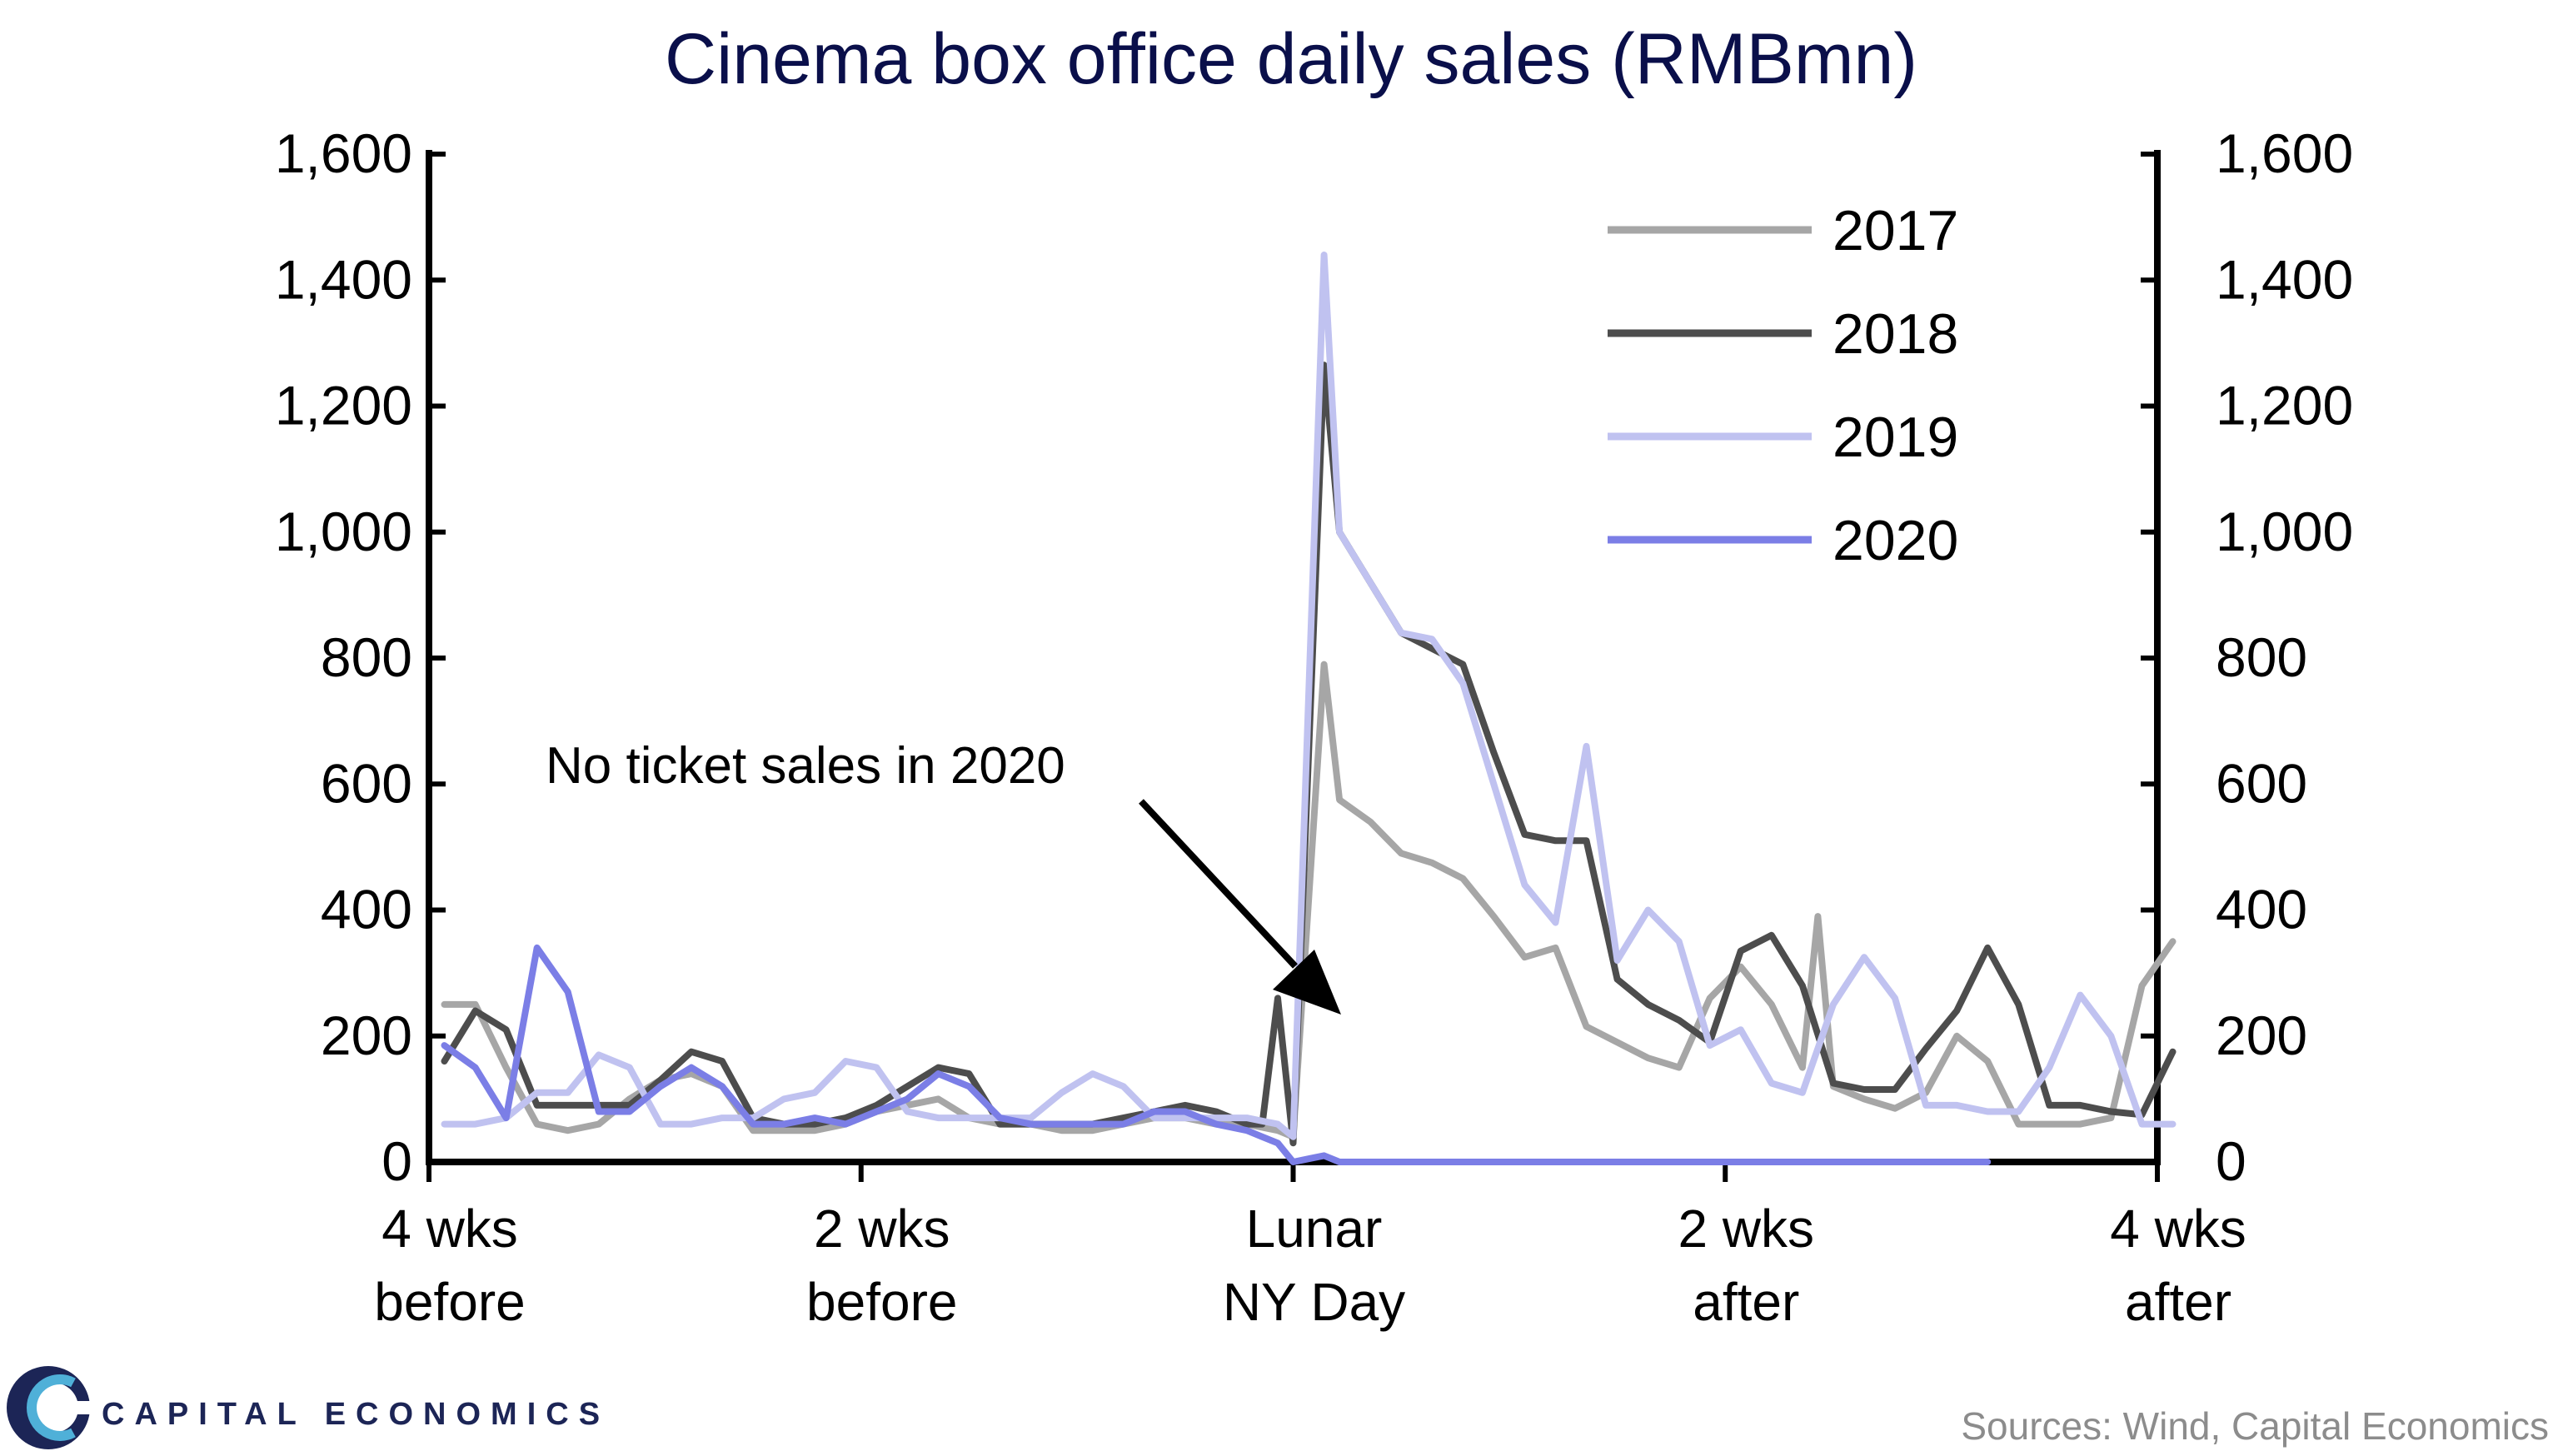 This screenshot has width=2558, height=1456. What do you see at coordinates (356, 1414) in the screenshot?
I see `logo-text: CAPITAL ECONOMICS` at bounding box center [356, 1414].